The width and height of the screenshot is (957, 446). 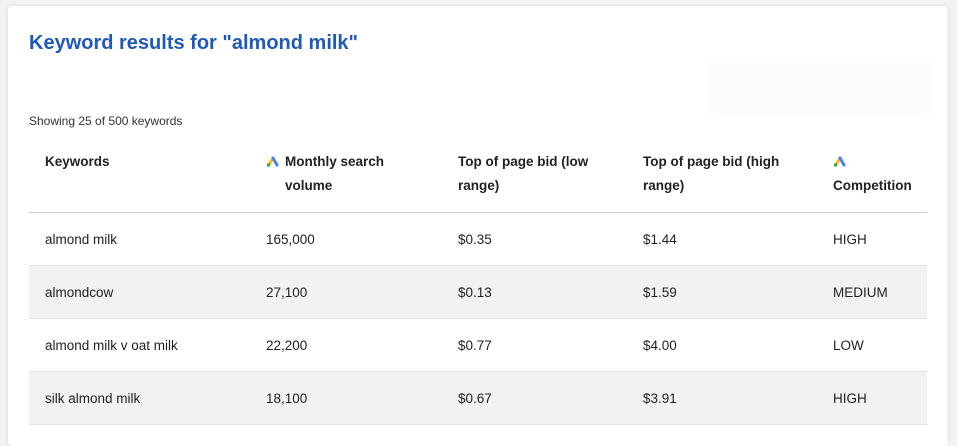 I want to click on header-bid-low-label: Top of page bid (low, so click(x=523, y=161).